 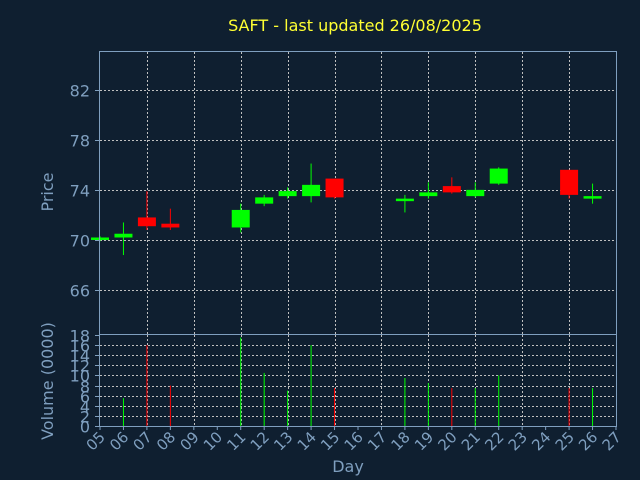 I want to click on price-axis-label: Price, so click(x=47, y=191).